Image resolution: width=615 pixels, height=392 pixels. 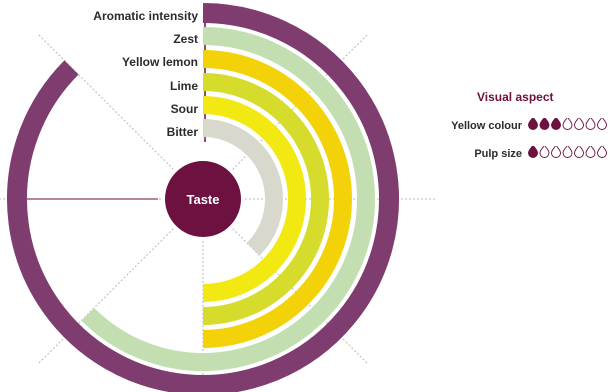 What do you see at coordinates (498, 154) in the screenshot?
I see `visual-label-pulp-size: Pulp size` at bounding box center [498, 154].